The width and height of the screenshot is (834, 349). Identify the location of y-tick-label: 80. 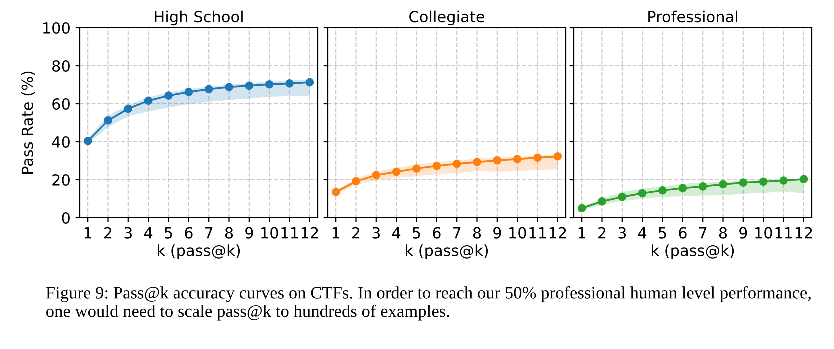
(61, 66).